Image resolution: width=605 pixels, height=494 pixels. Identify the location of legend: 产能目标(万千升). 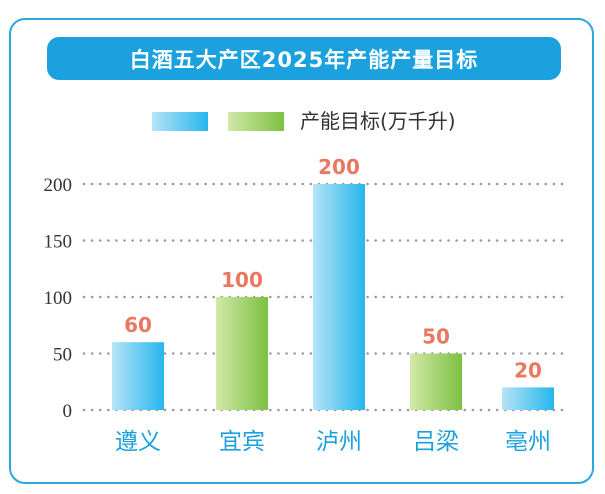
(304, 121).